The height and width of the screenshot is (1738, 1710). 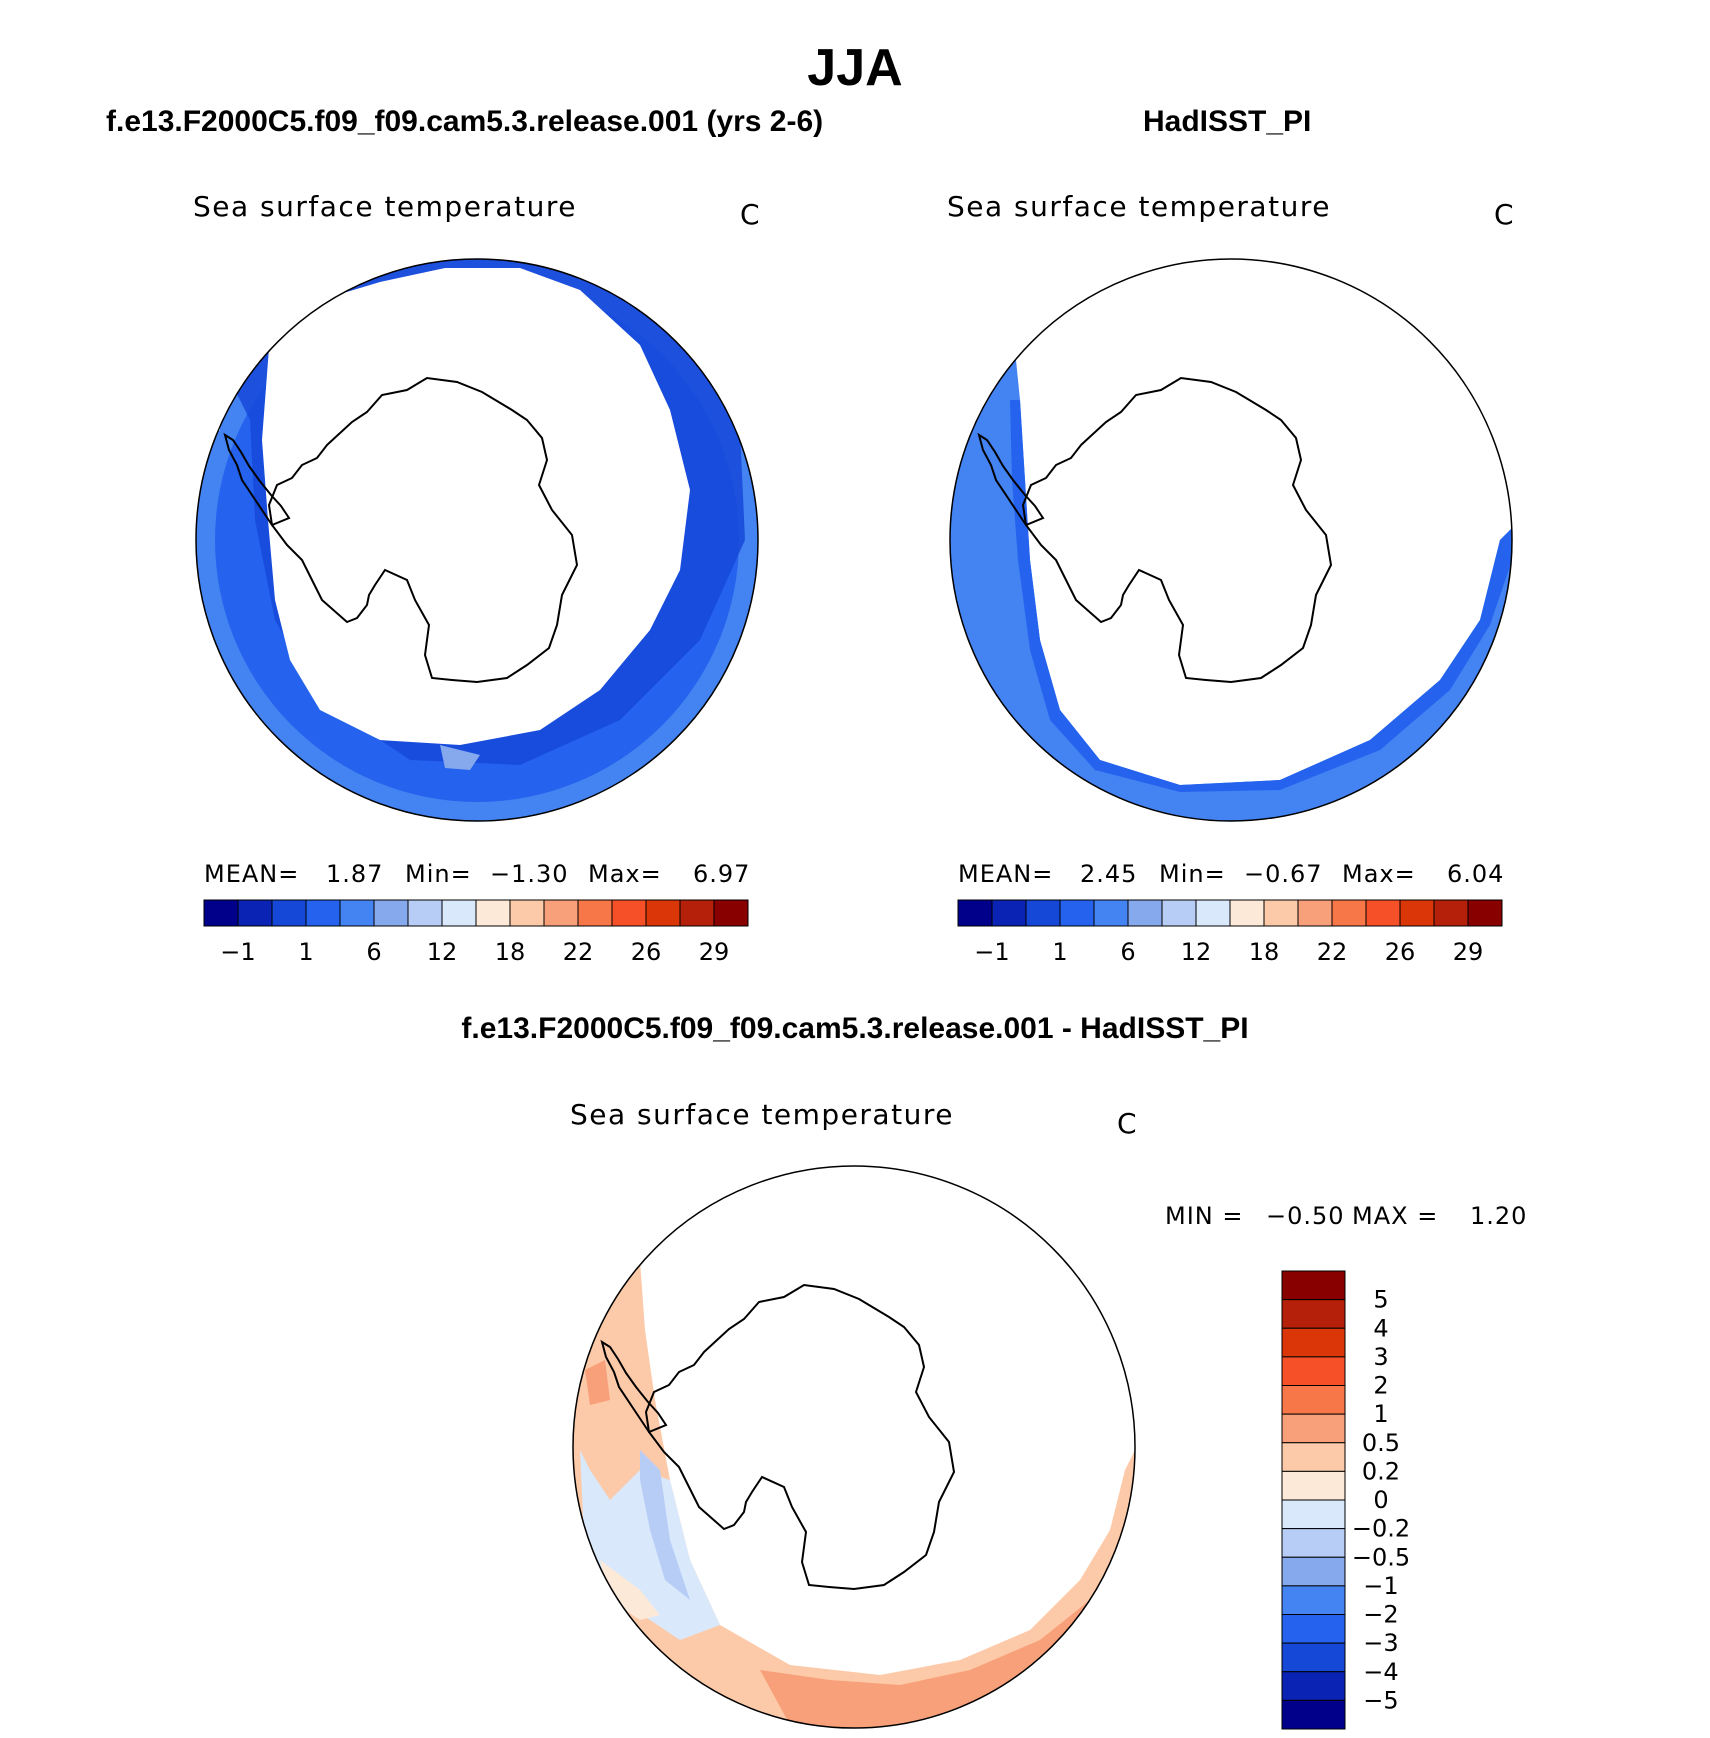 I want to click on map-panel-difference, so click(x=854, y=1447).